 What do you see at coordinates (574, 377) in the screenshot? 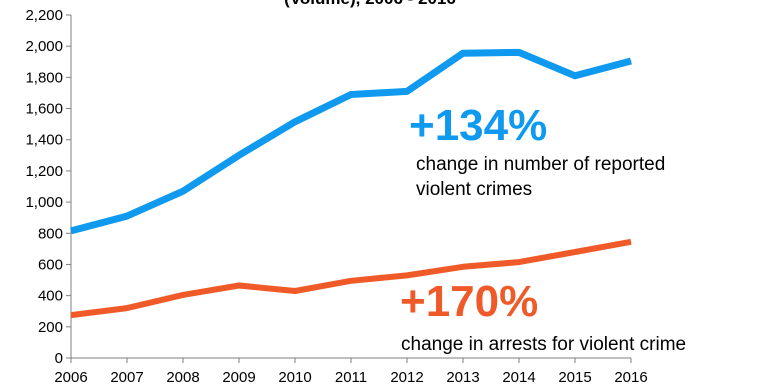
I see `x-tick-label: 2015` at bounding box center [574, 377].